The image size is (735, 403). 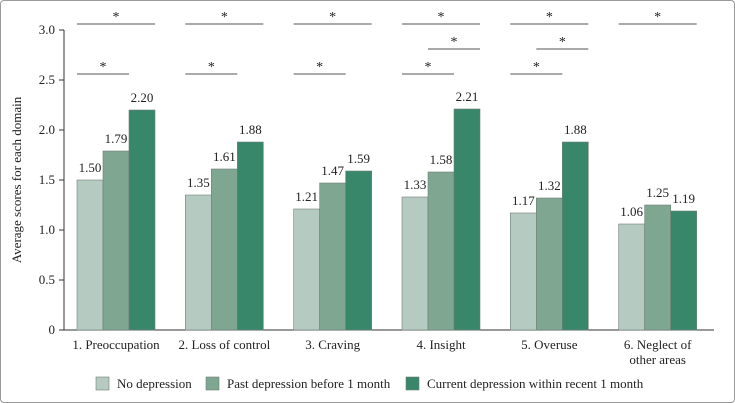 What do you see at coordinates (549, 185) in the screenshot?
I see `bar-value-label: 1.32` at bounding box center [549, 185].